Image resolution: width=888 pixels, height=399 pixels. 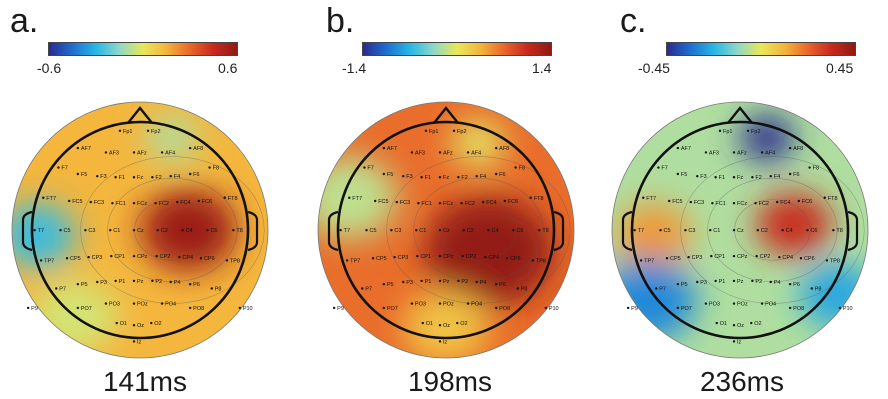 What do you see at coordinates (34, 309) in the screenshot?
I see `electrode-label: P9` at bounding box center [34, 309].